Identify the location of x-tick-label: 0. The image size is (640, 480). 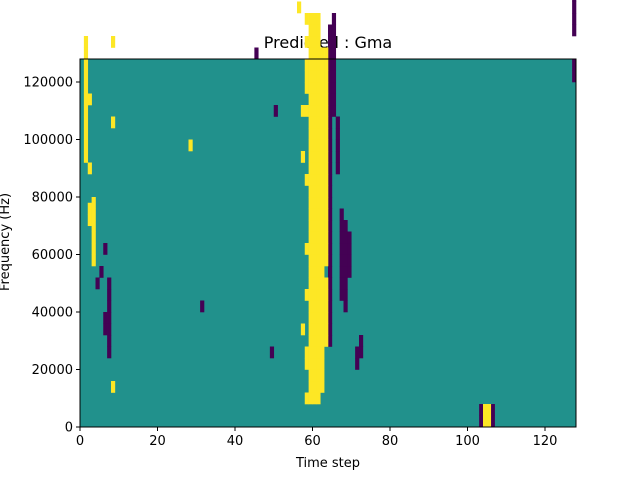
(80, 441).